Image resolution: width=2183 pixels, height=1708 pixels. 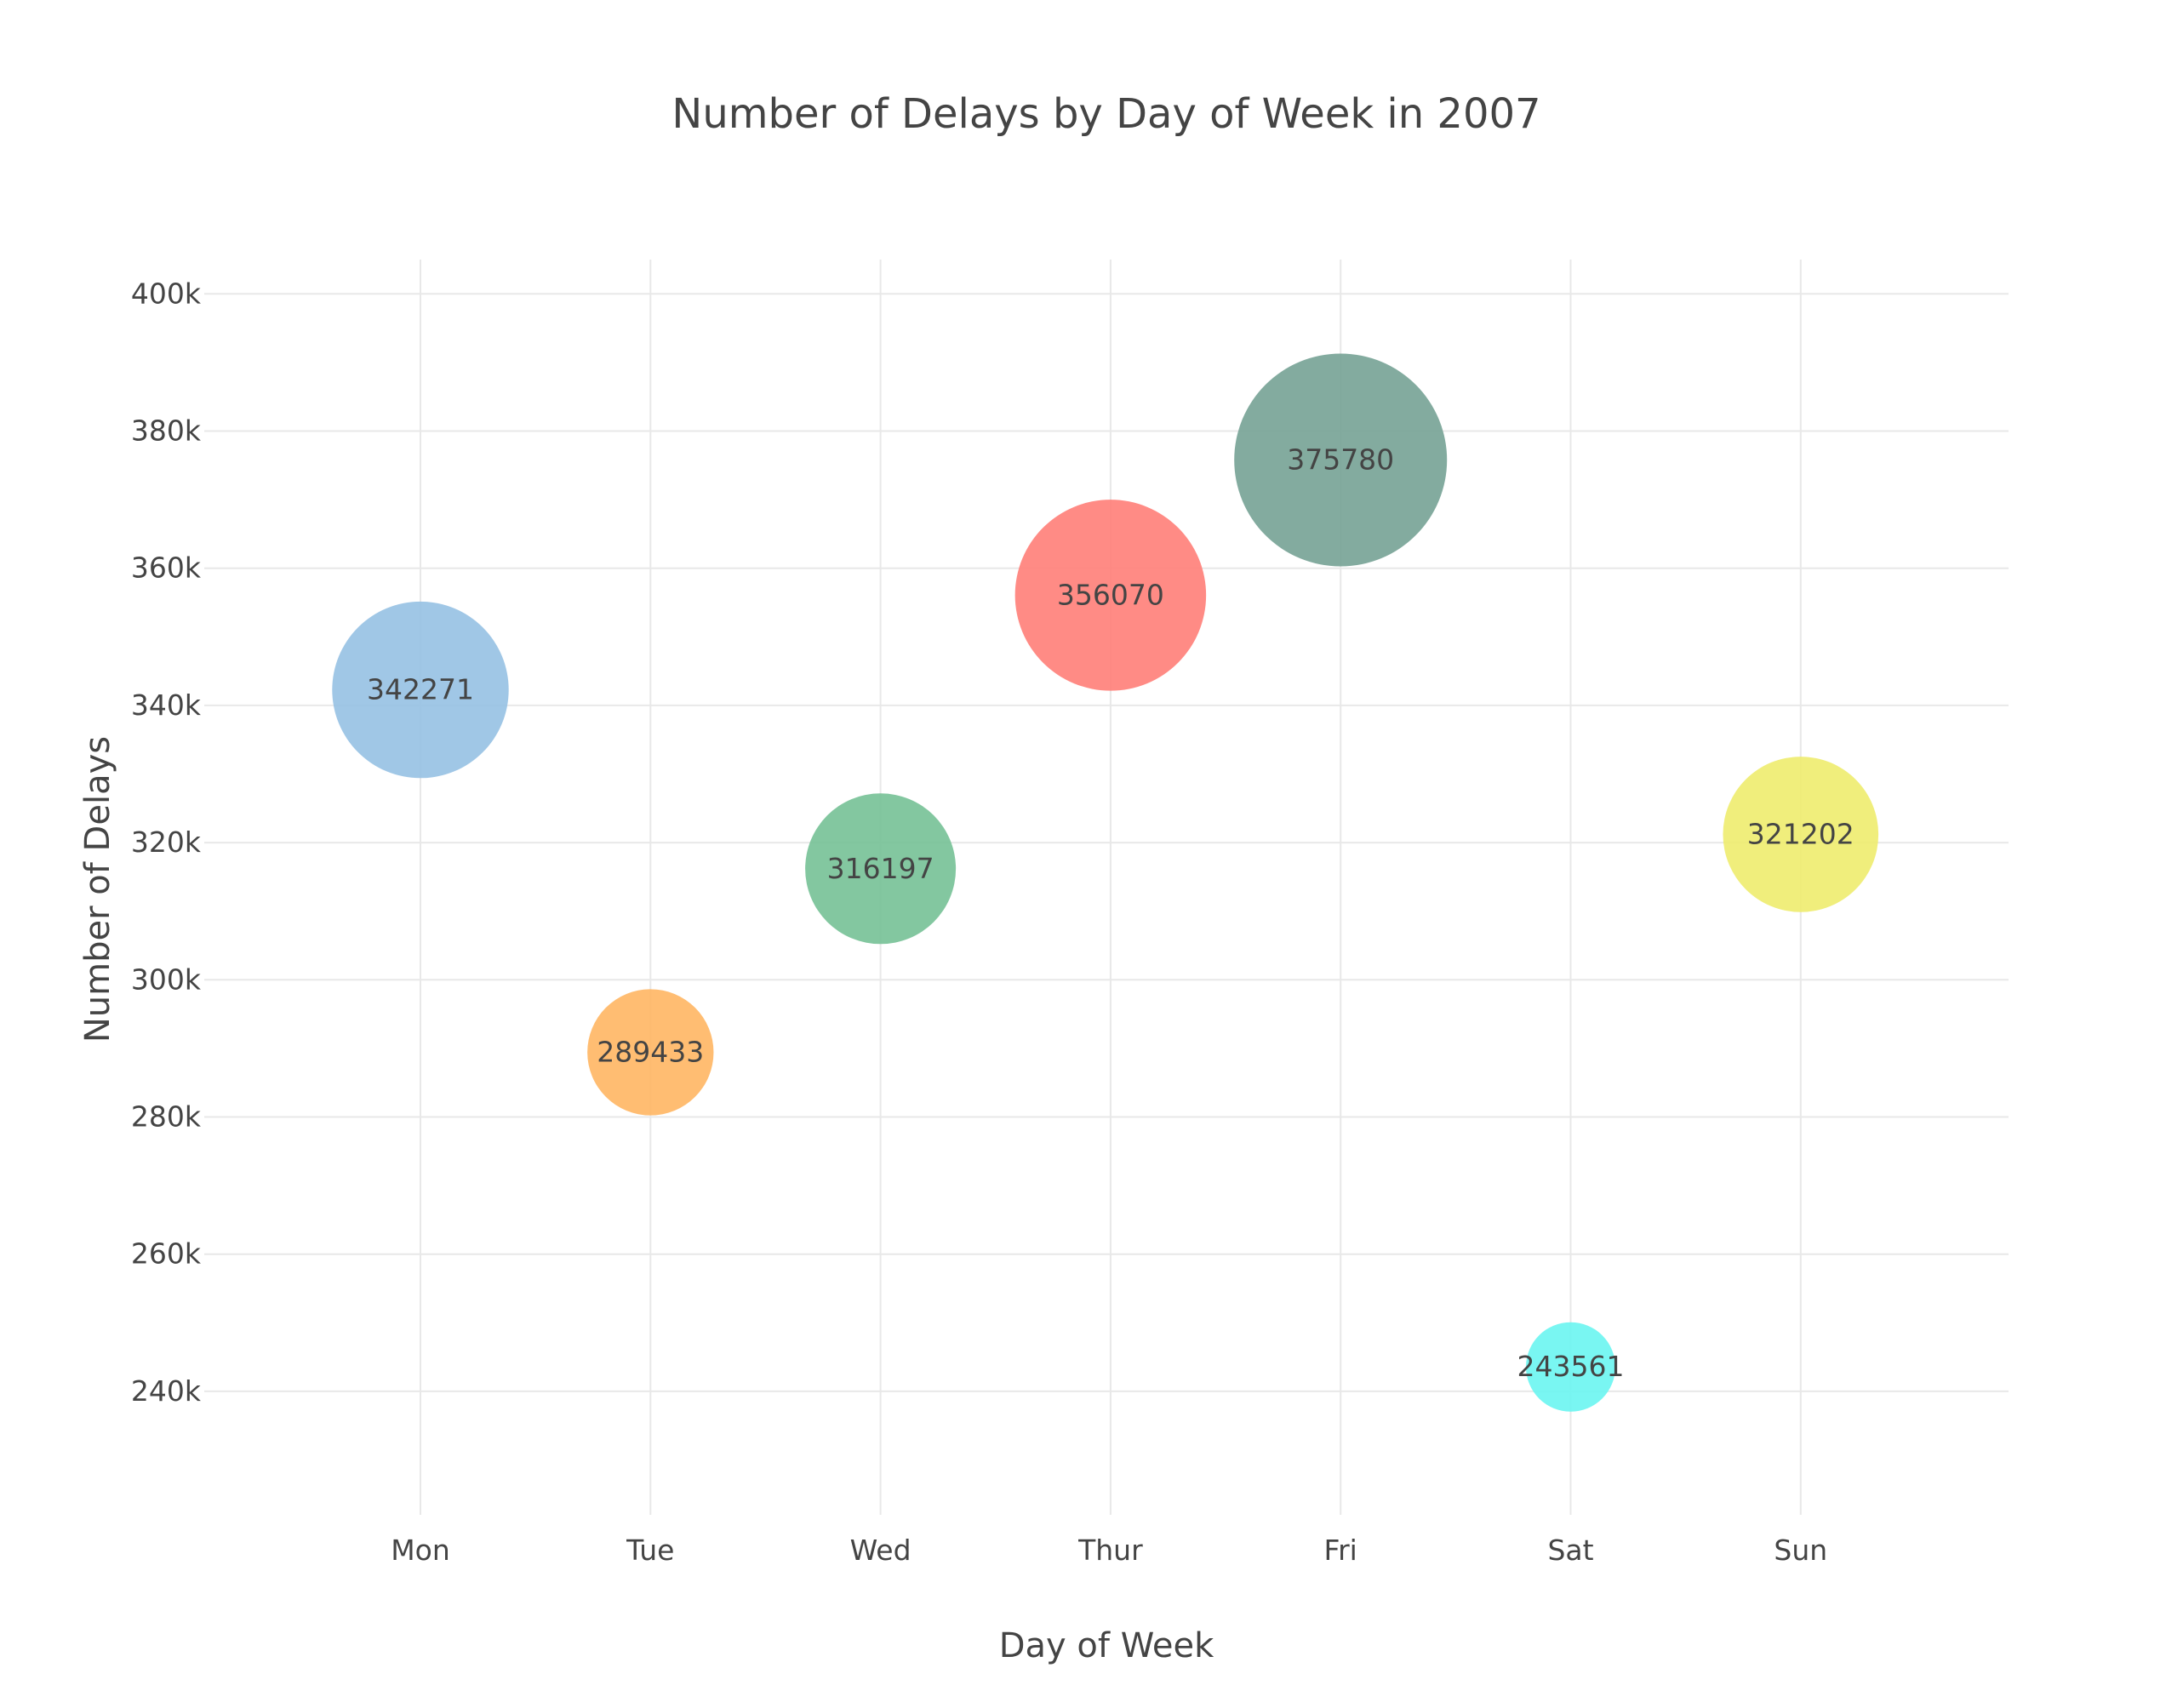 I want to click on bubble-value-label: 342271, so click(x=420, y=689).